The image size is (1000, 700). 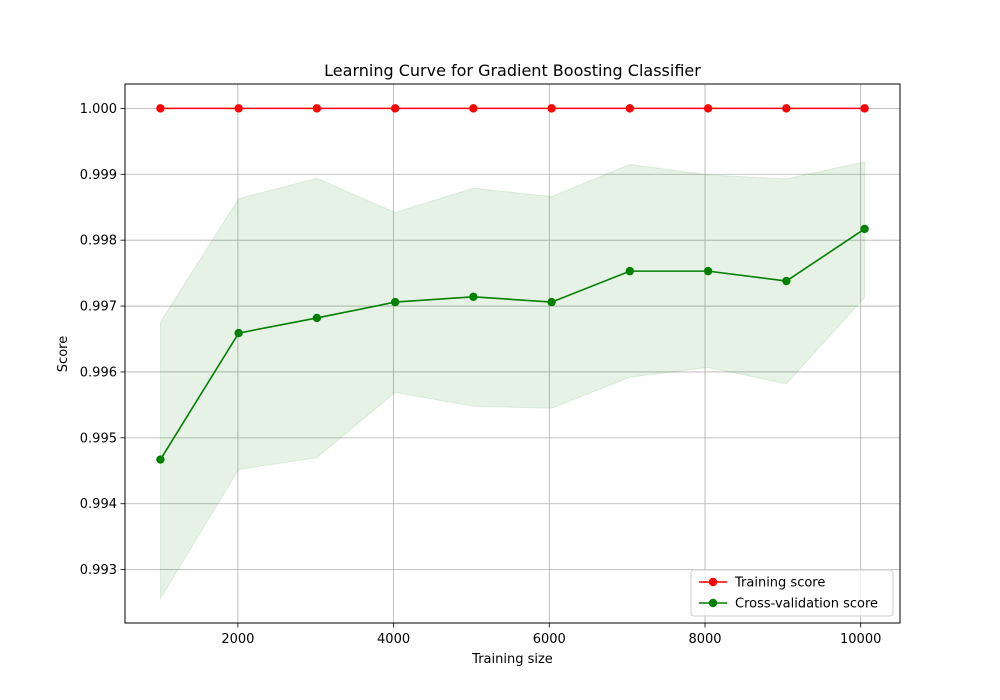 I want to click on x-tick-label: 6000, so click(x=549, y=639).